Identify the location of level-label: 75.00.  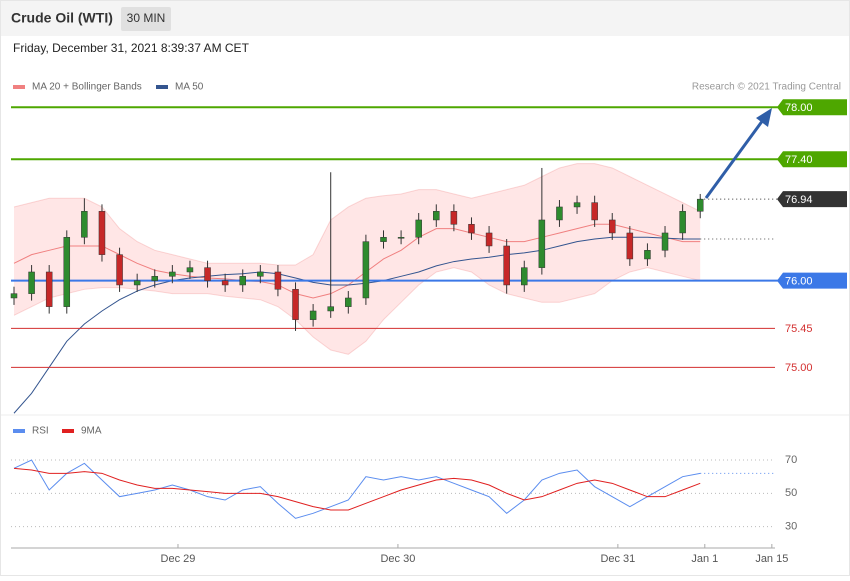
(799, 368).